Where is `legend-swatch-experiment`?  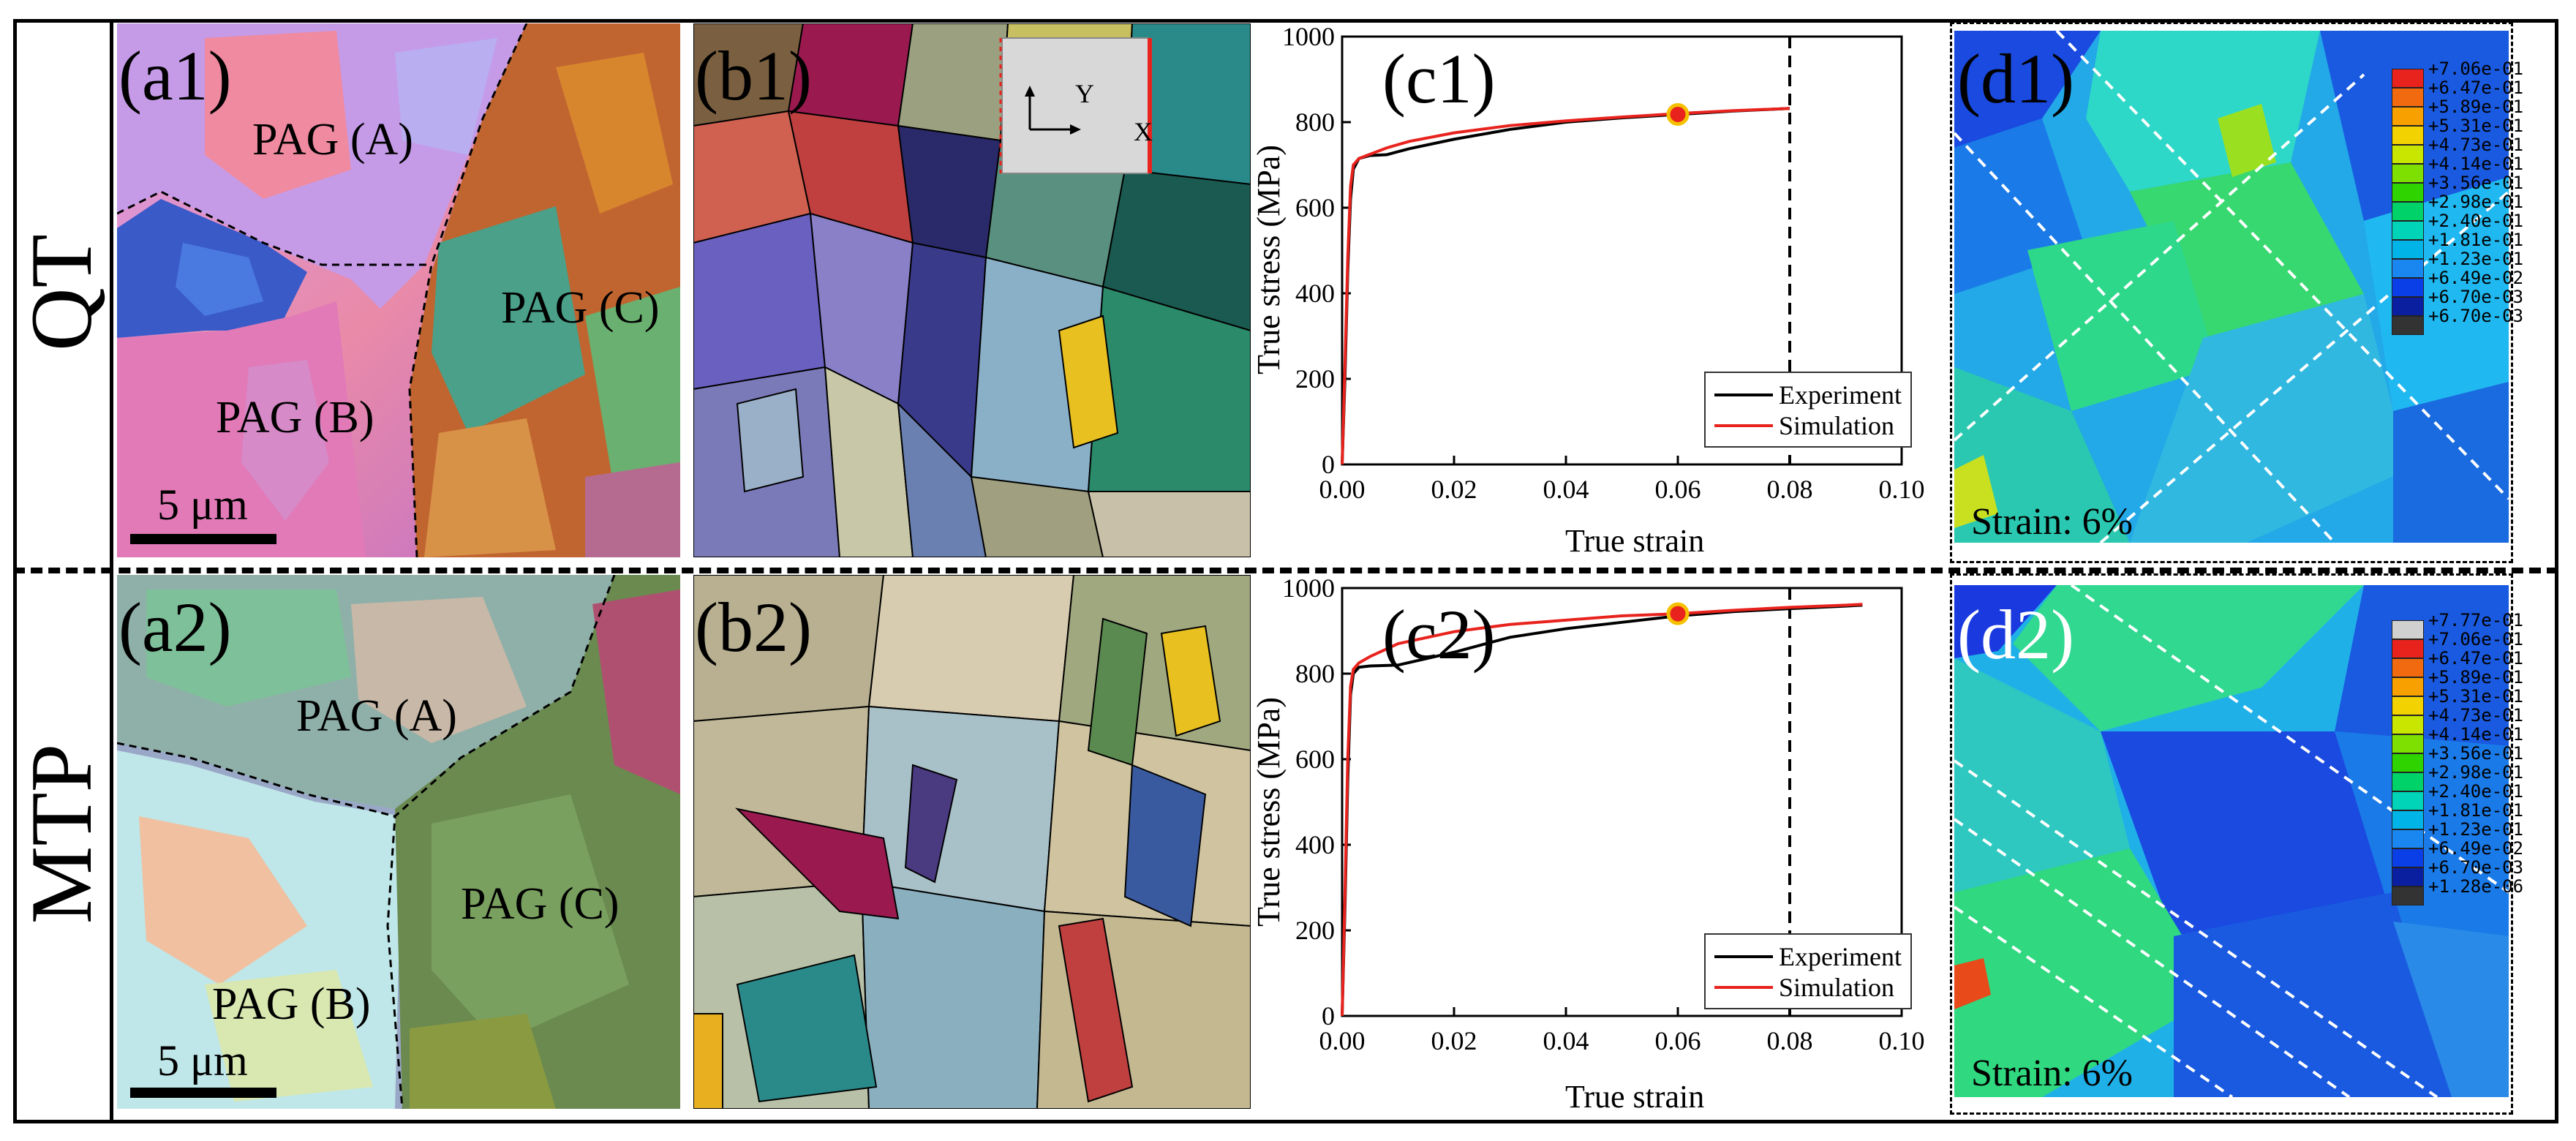 legend-swatch-experiment is located at coordinates (1743, 956).